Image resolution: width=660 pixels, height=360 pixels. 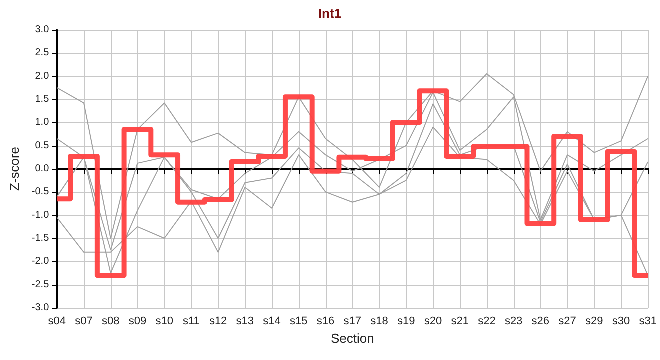 What do you see at coordinates (191, 322) in the screenshot?
I see `x-tick-label: s11` at bounding box center [191, 322].